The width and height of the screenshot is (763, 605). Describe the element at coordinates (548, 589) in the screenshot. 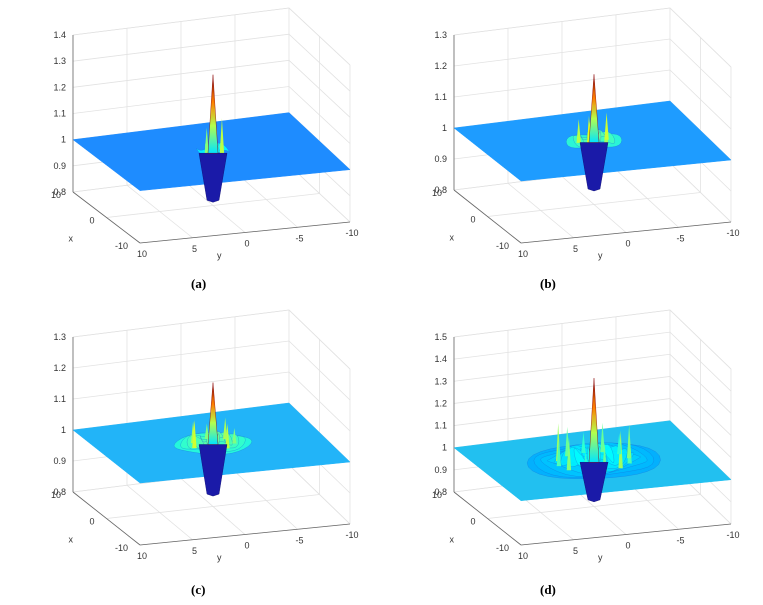

I see `caption-d: (d)` at that location.